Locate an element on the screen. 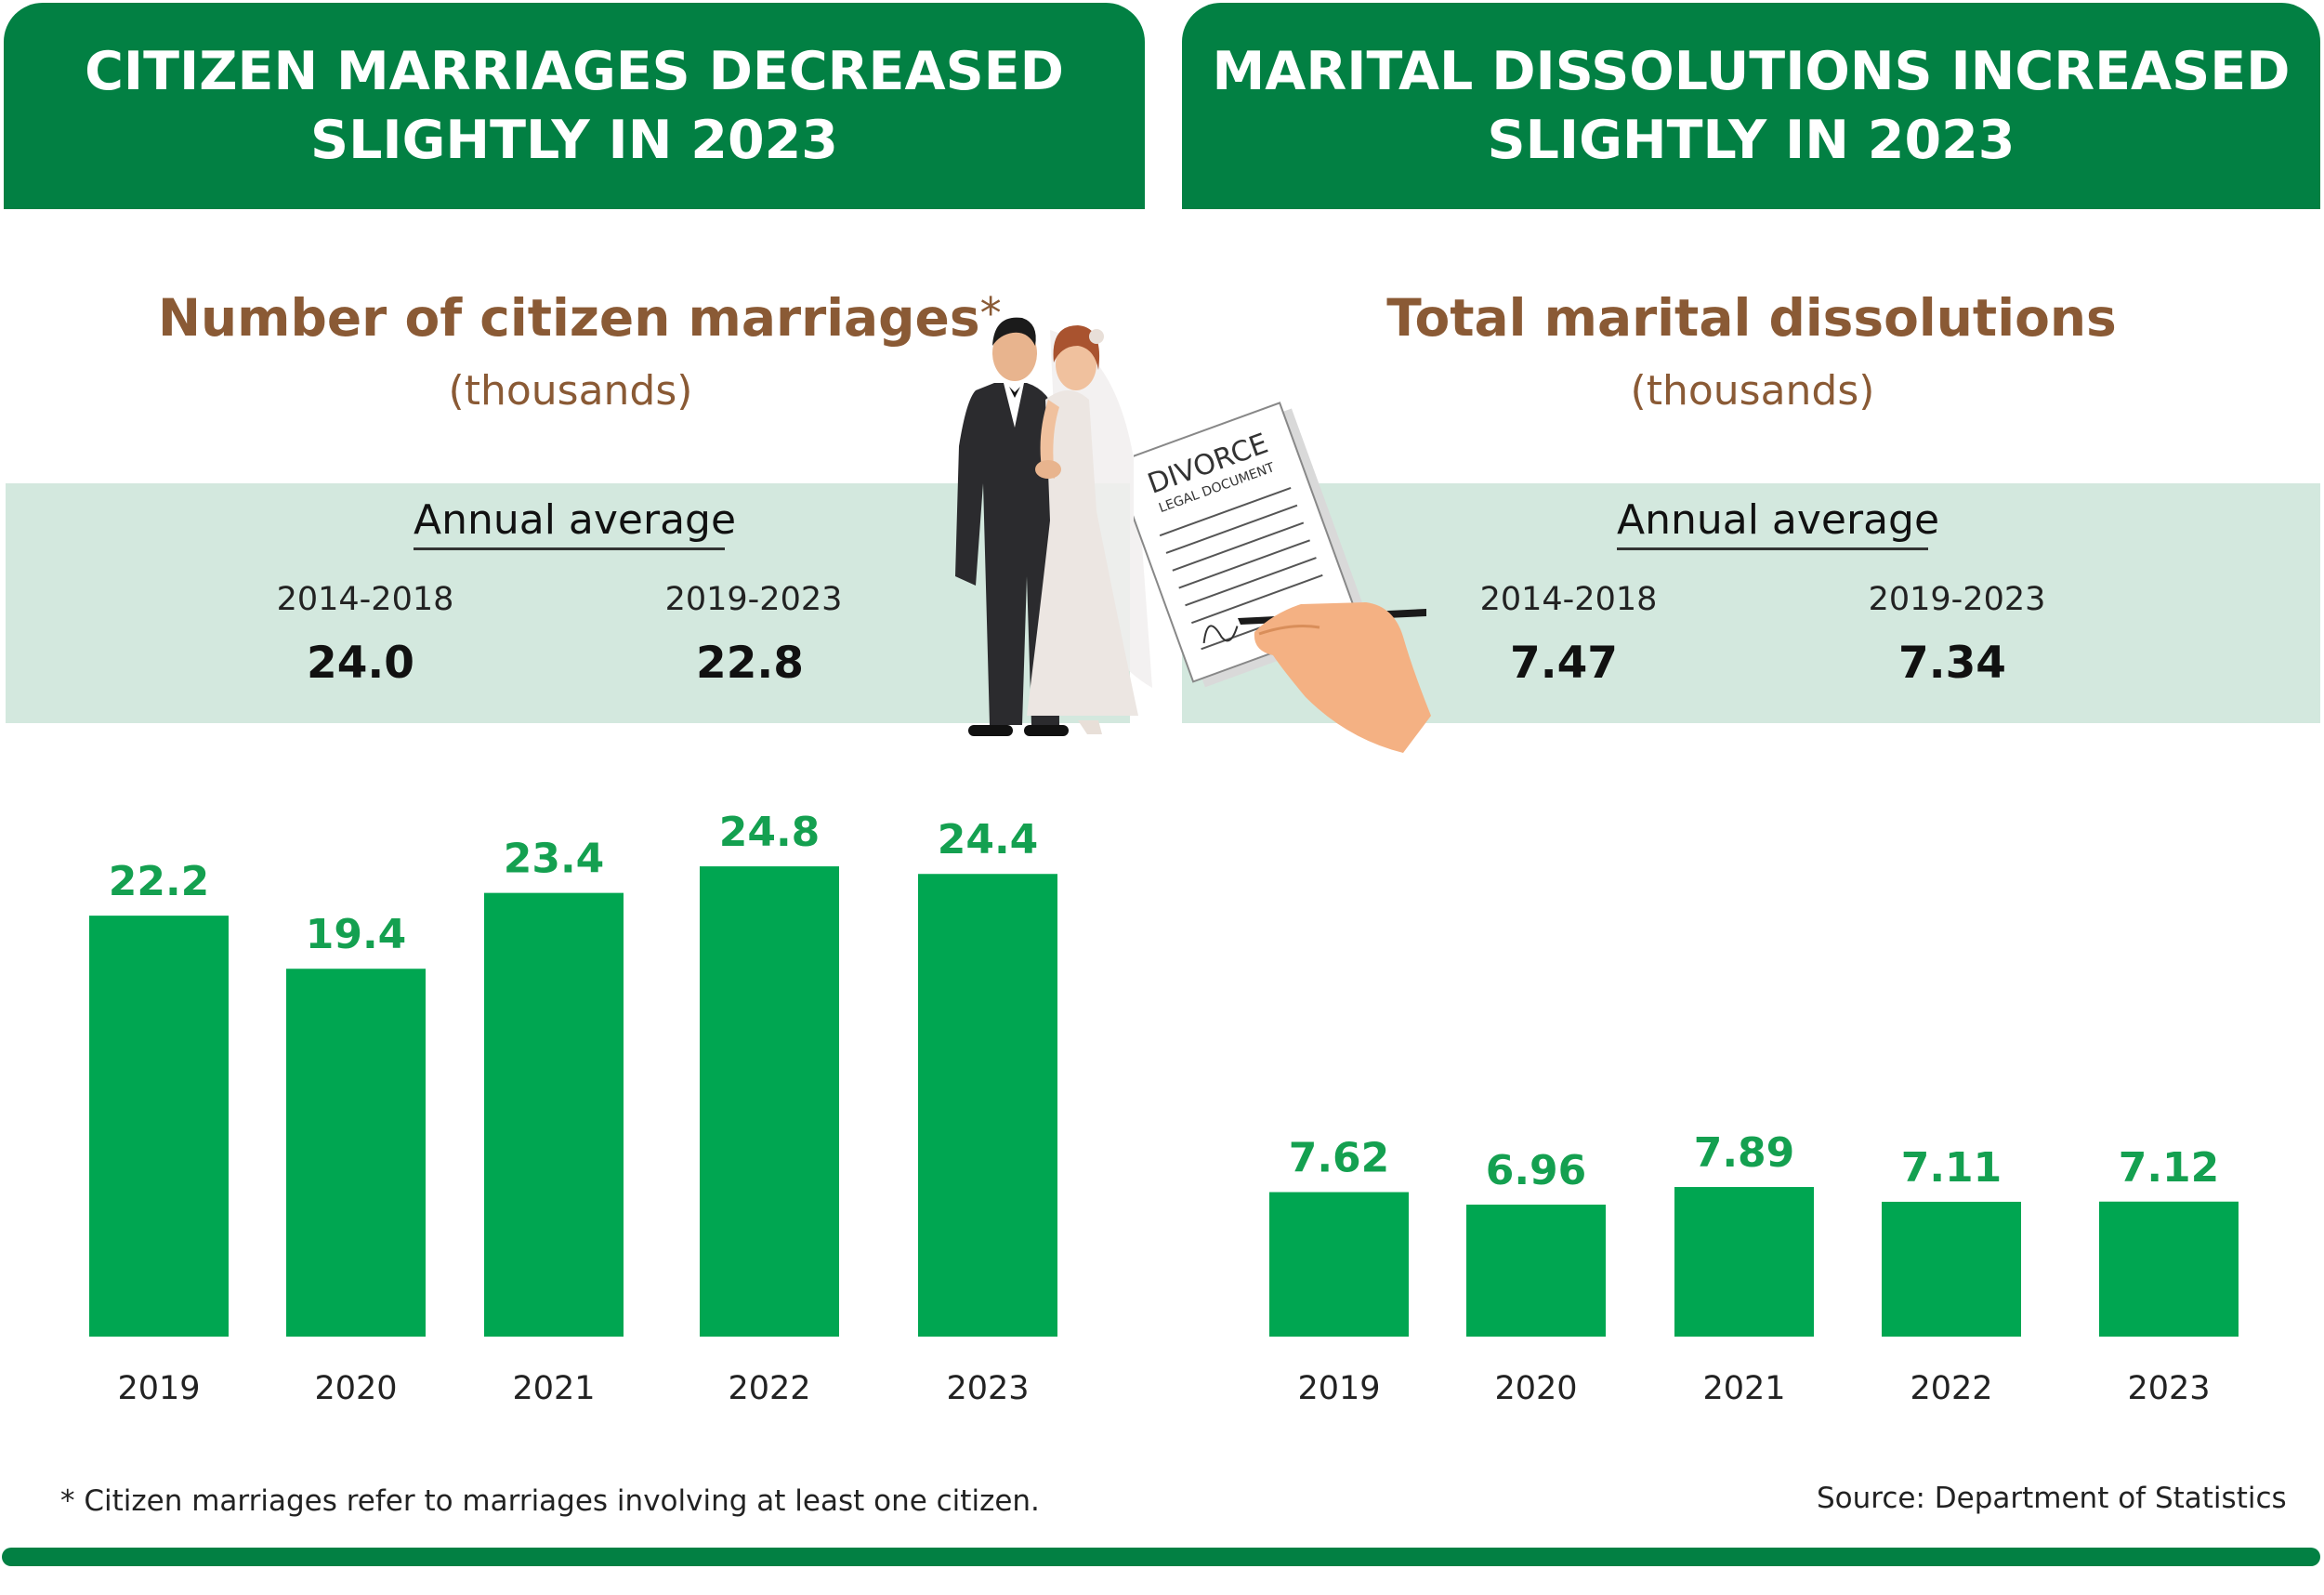  dissolutions-category-label-2020: 2020 is located at coordinates (1535, 1388).